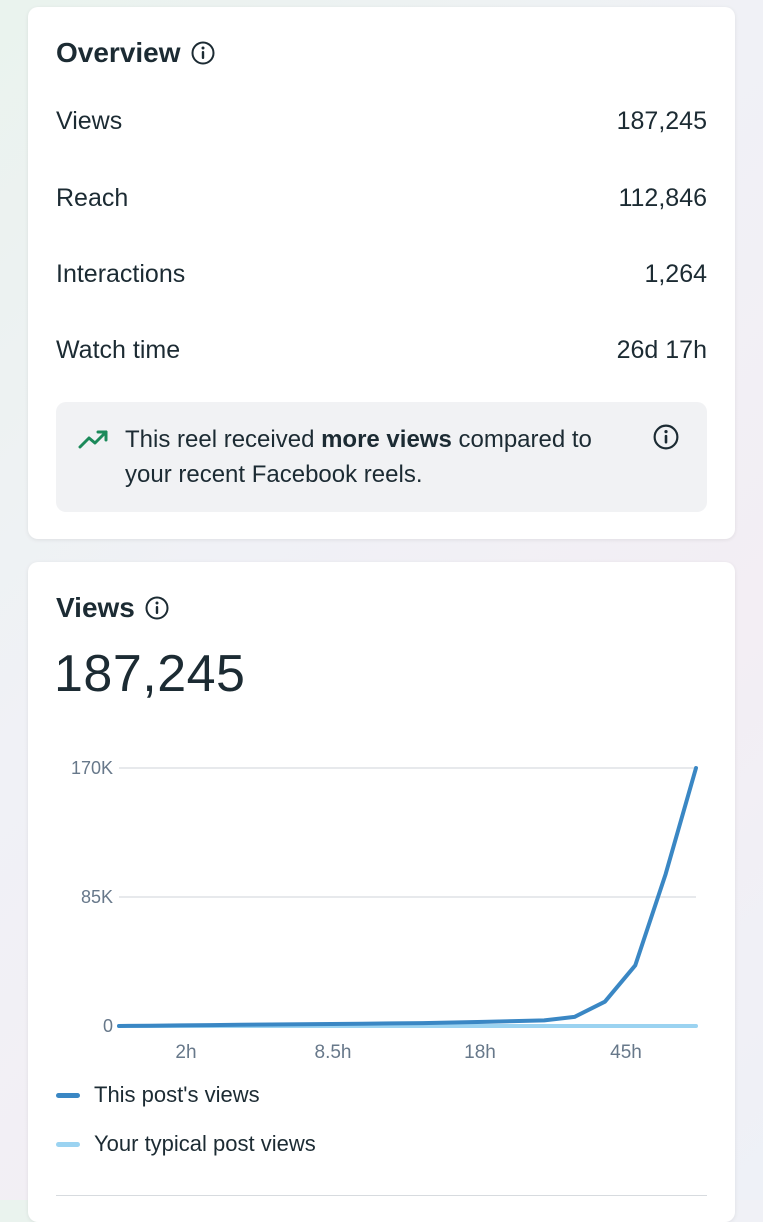 The width and height of the screenshot is (763, 1222). Describe the element at coordinates (205, 1143) in the screenshot. I see `legend-label: Your typical post views` at that location.